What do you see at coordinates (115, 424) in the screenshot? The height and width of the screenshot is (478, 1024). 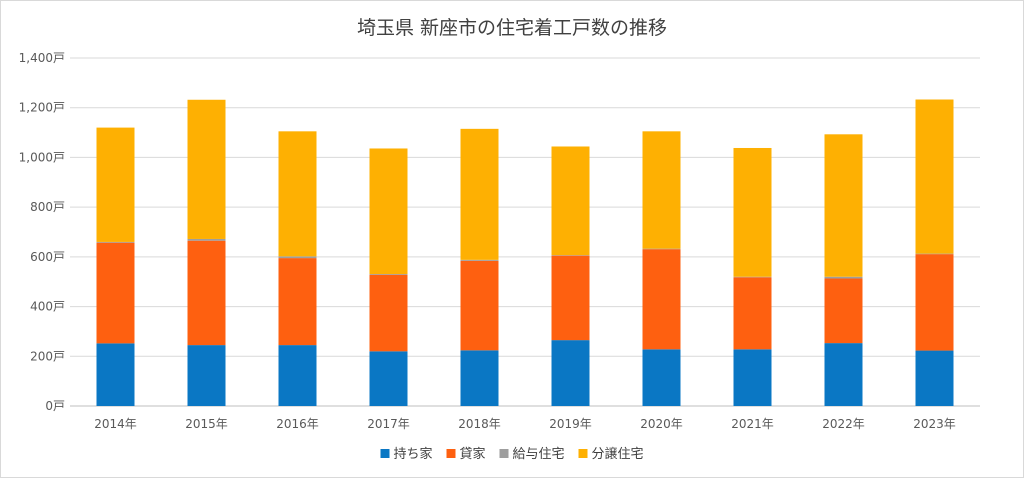 I see `x-tick-label: 2014年` at bounding box center [115, 424].